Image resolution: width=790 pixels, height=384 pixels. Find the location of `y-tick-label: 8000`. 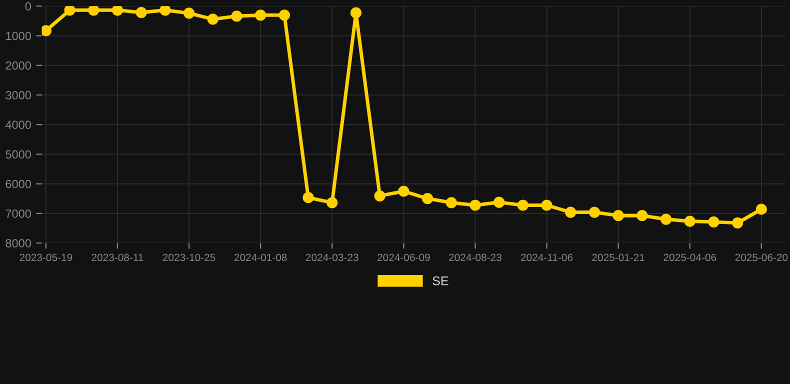

y-tick-label: 8000 is located at coordinates (18, 243).